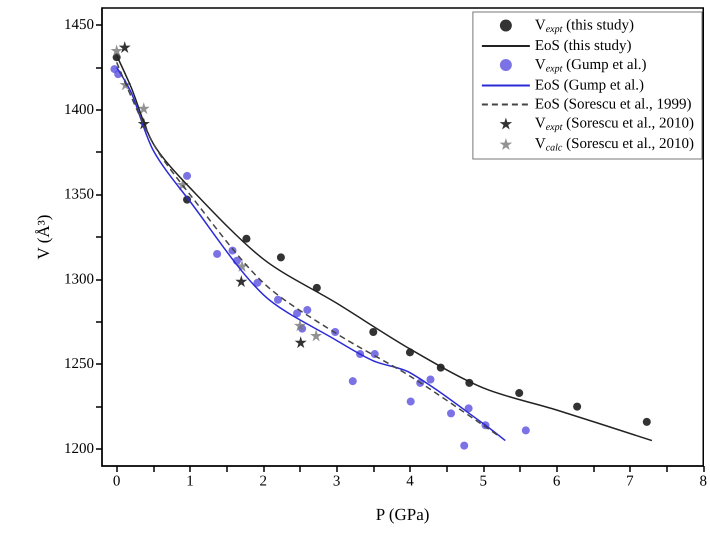 This screenshot has height=538, width=710. What do you see at coordinates (79, 364) in the screenshot?
I see `y-tick-label: 1250` at bounding box center [79, 364].